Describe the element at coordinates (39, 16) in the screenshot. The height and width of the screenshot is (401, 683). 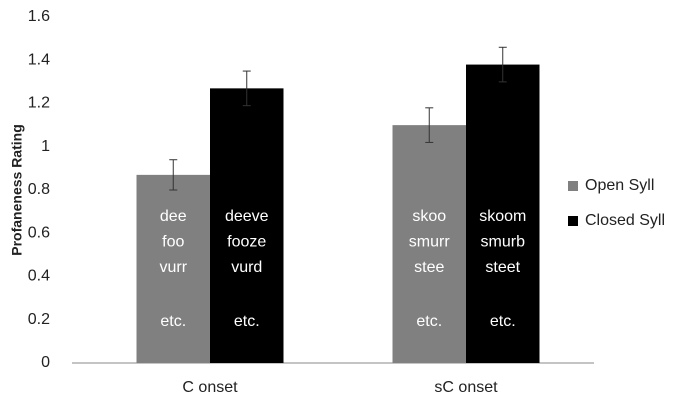
I see `y-tick-label: 1.6` at that location.